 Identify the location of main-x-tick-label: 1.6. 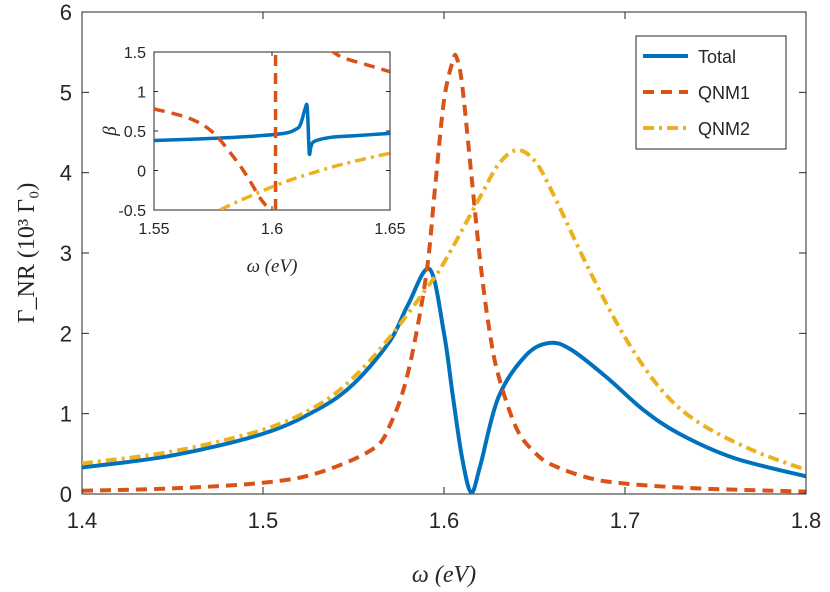
(444, 520).